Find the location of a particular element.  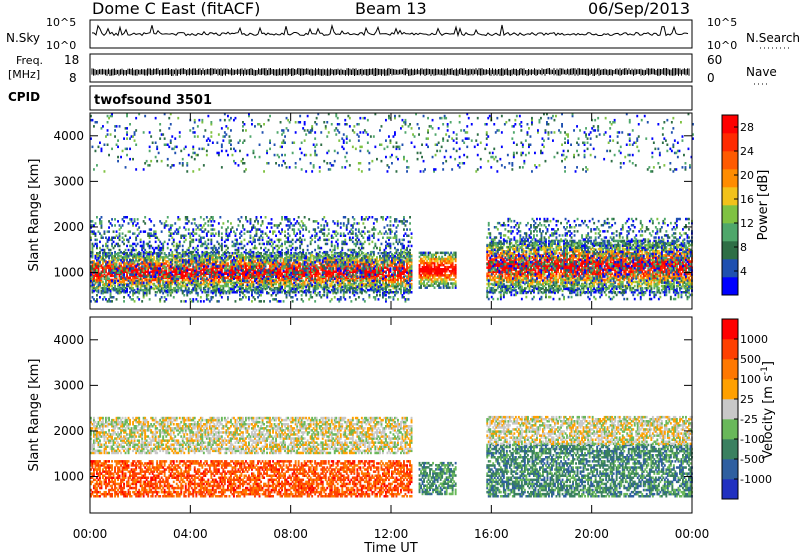

cpid-panel: CPID twofsound 3501 is located at coordinates (350, 98).